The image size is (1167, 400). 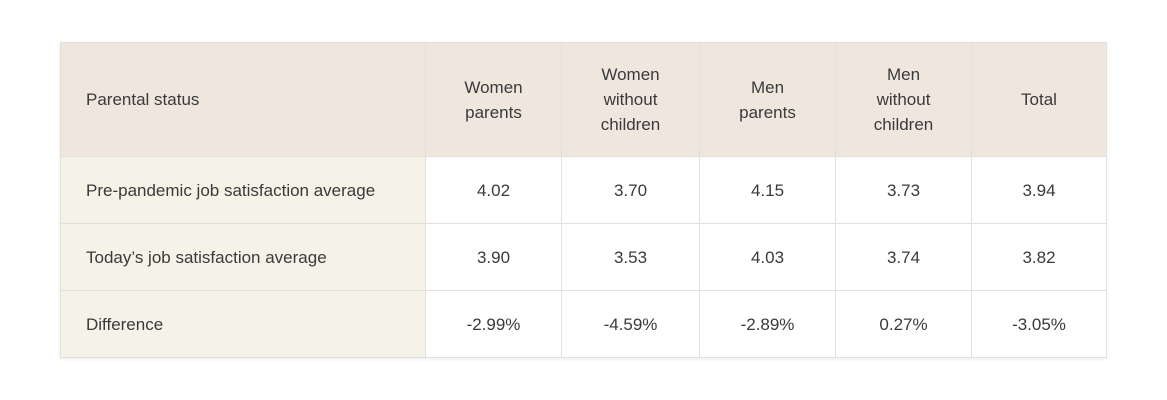 What do you see at coordinates (493, 190) in the screenshot?
I see `table-cell: 4.02` at bounding box center [493, 190].